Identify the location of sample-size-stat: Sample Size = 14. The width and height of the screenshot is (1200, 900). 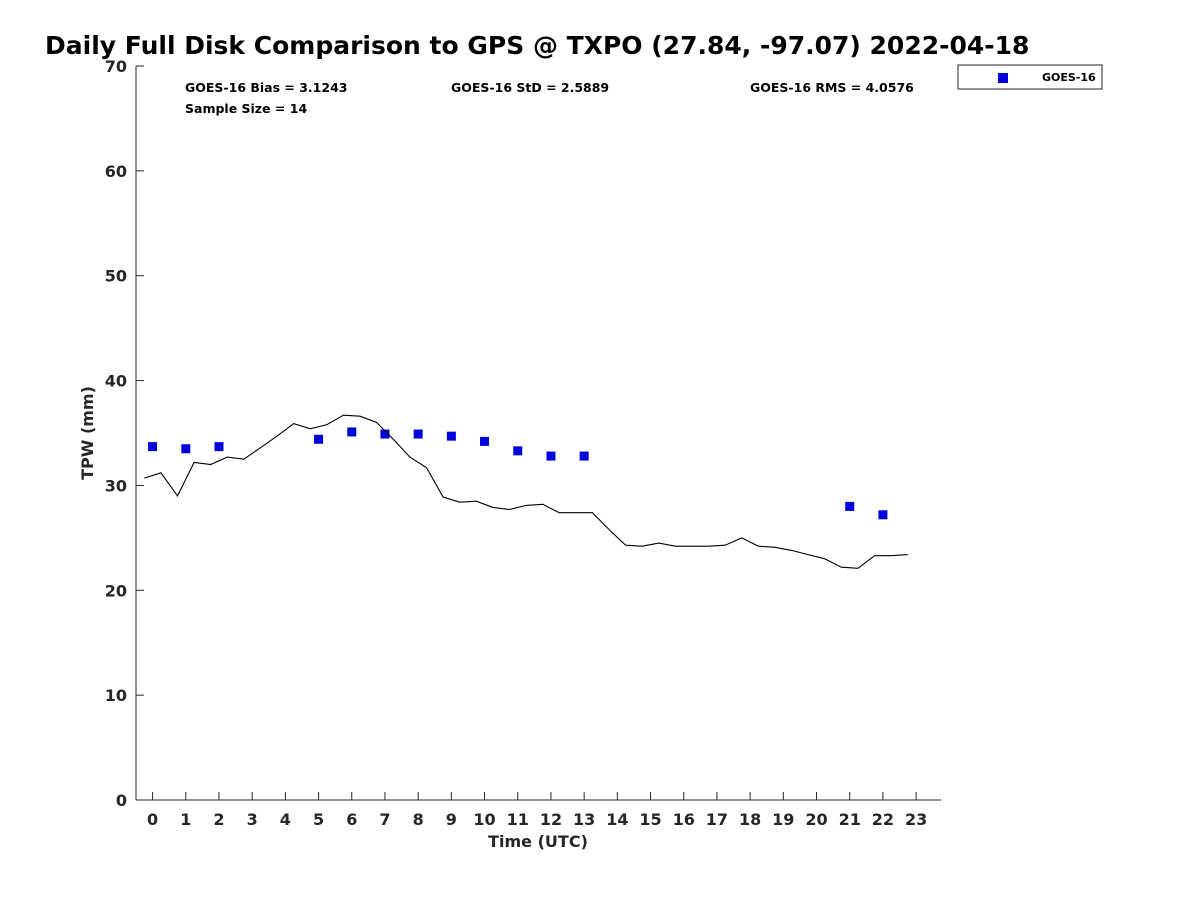
(246, 108).